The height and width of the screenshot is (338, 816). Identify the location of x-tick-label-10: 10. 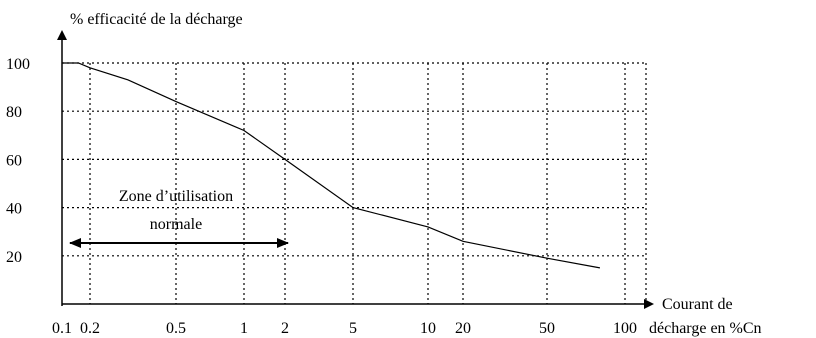
(428, 328).